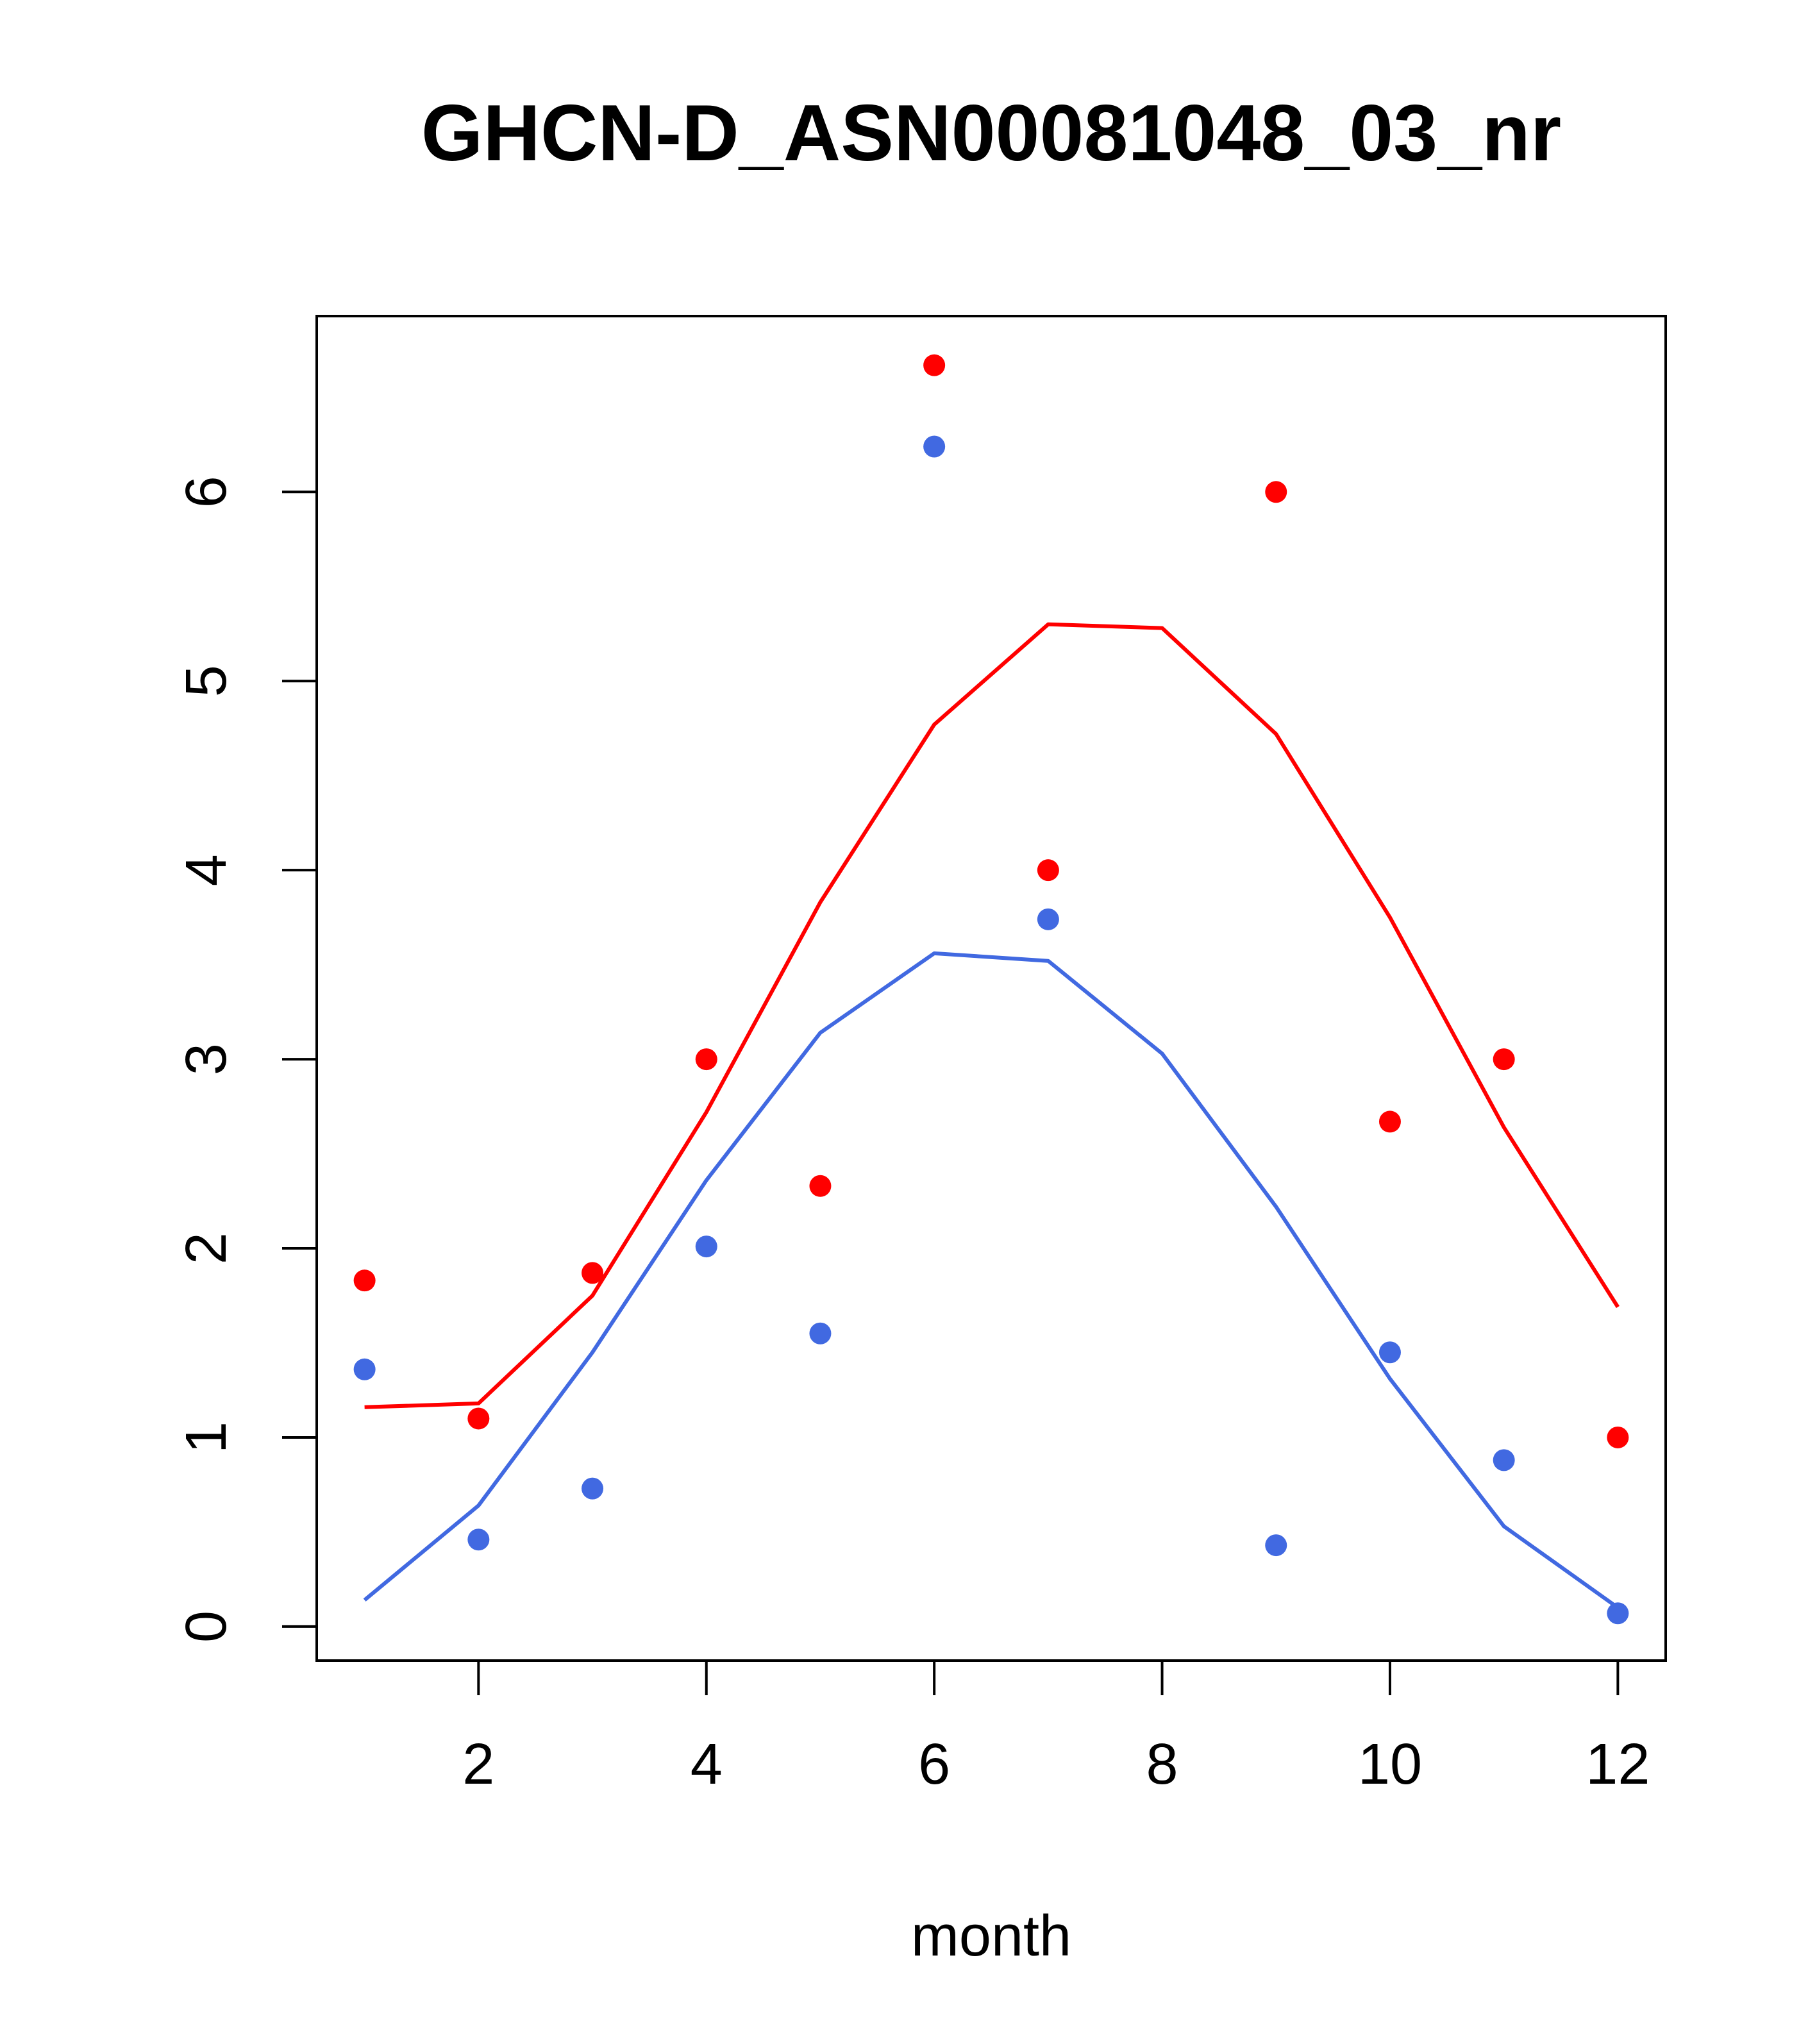 The height and width of the screenshot is (2044, 1817). What do you see at coordinates (991, 1936) in the screenshot?
I see `x-axis-label: month` at bounding box center [991, 1936].